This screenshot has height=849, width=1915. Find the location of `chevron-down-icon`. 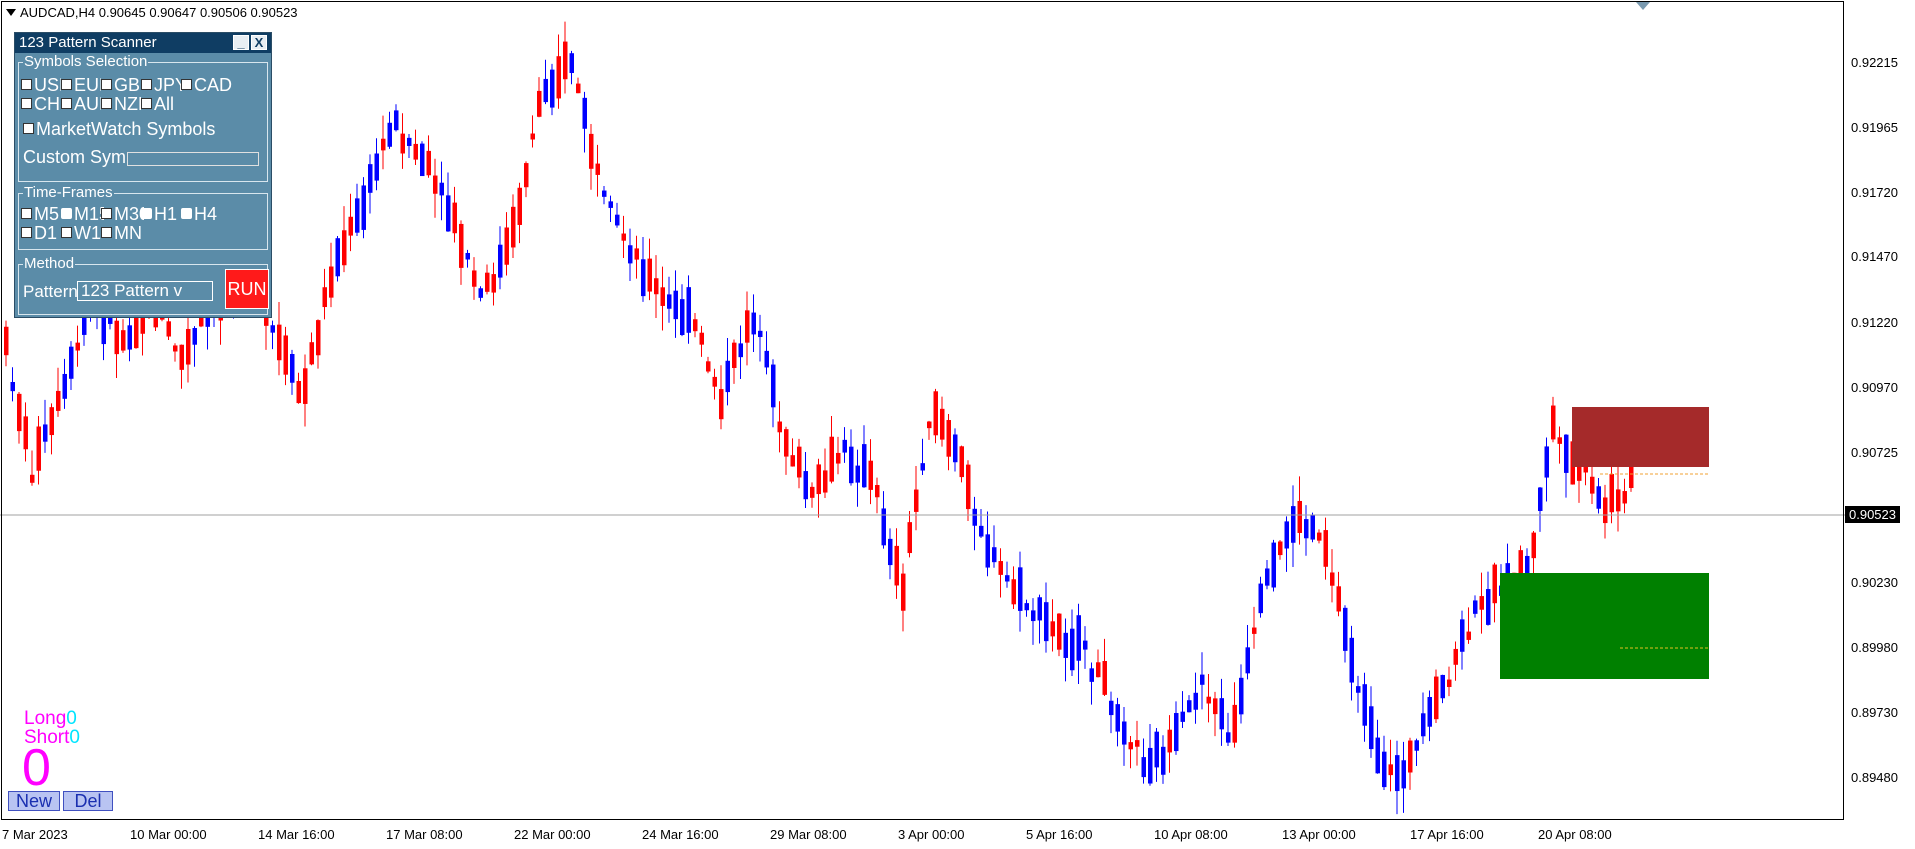

chevron-down-icon is located at coordinates (11, 12).